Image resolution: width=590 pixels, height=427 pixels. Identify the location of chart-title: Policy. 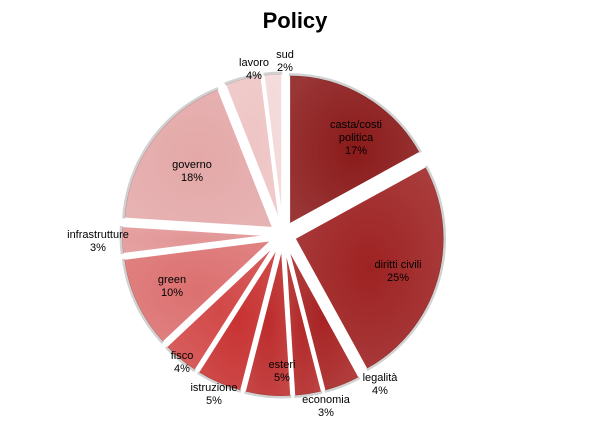
(295, 20).